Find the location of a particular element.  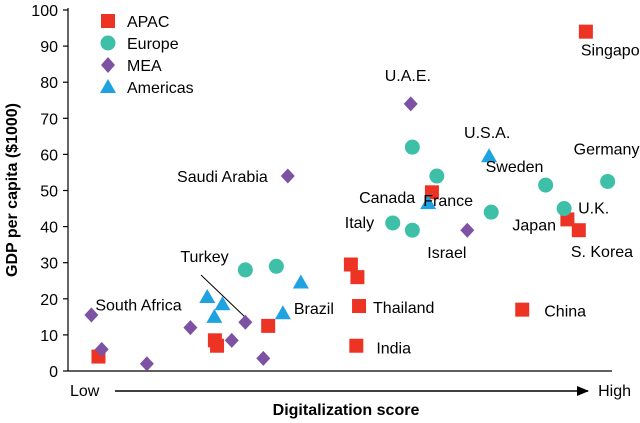

legend-label-americas: Americas is located at coordinates (160, 88).